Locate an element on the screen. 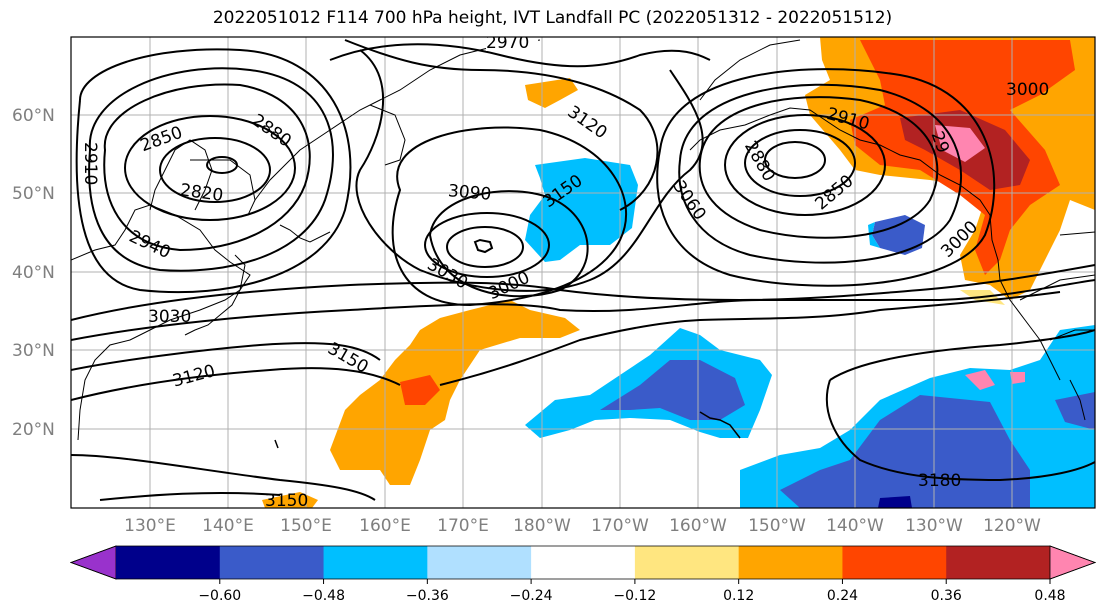 This screenshot has height=601, width=1105. colorbar-tick-label: −0.60 is located at coordinates (219, 594).